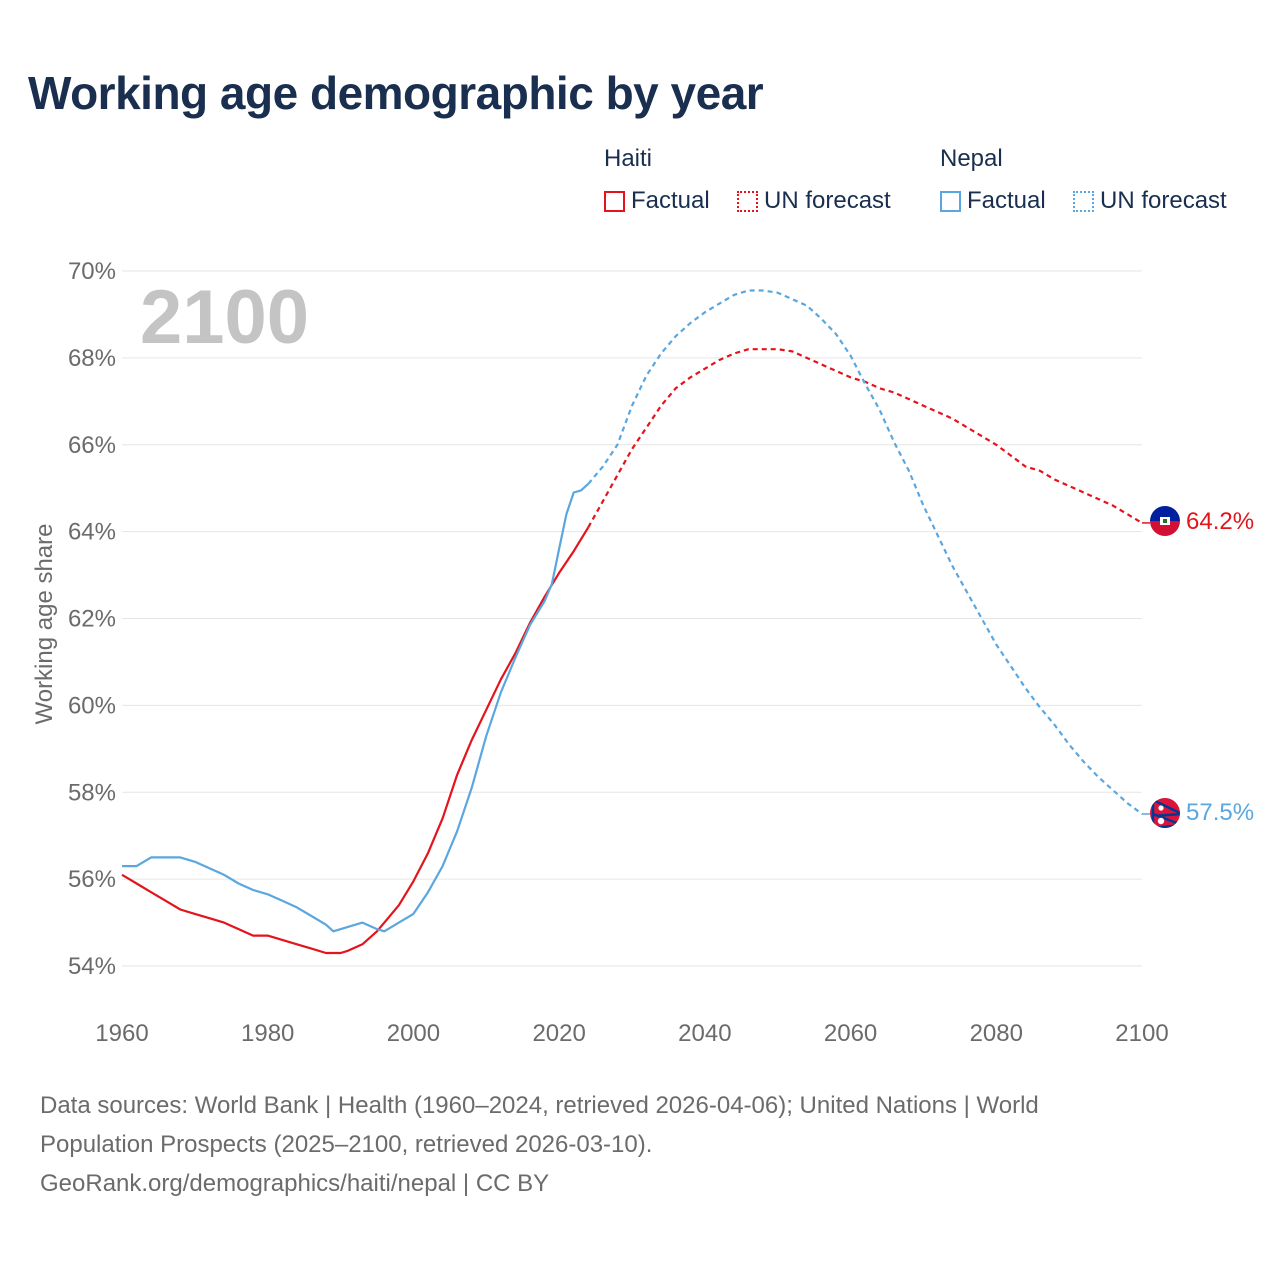 The height and width of the screenshot is (1280, 1280). I want to click on x-tick-label: 2080, so click(996, 1033).